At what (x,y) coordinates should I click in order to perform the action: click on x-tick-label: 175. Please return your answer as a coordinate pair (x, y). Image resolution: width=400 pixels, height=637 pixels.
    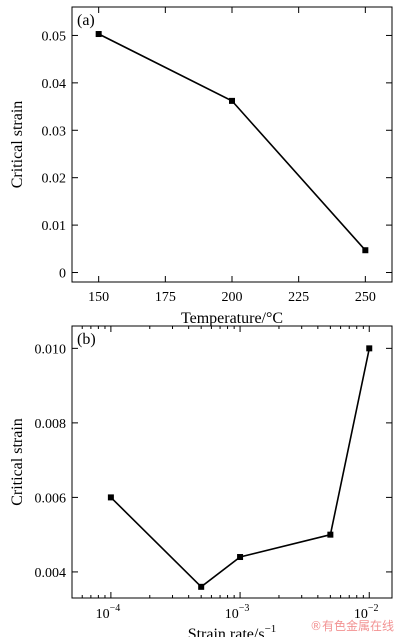
    Looking at the image, I should click on (165, 297).